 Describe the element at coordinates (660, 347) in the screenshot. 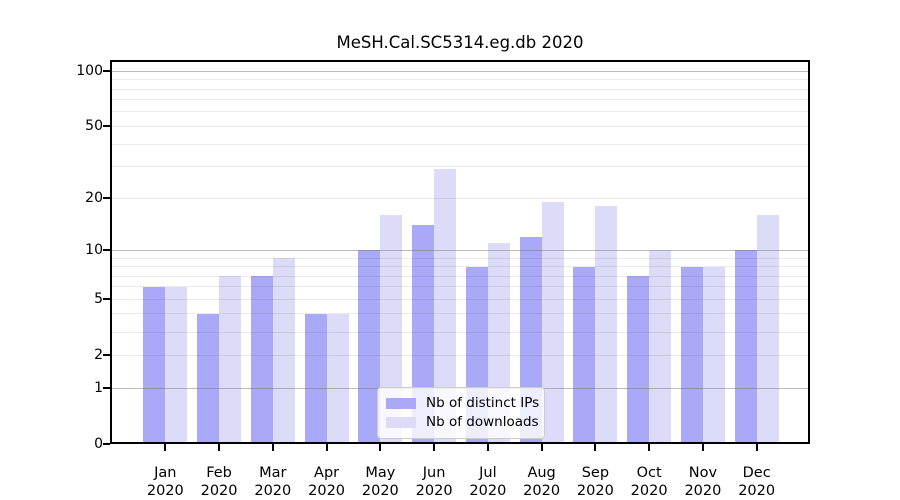

I see `bar-downloads-oct` at that location.